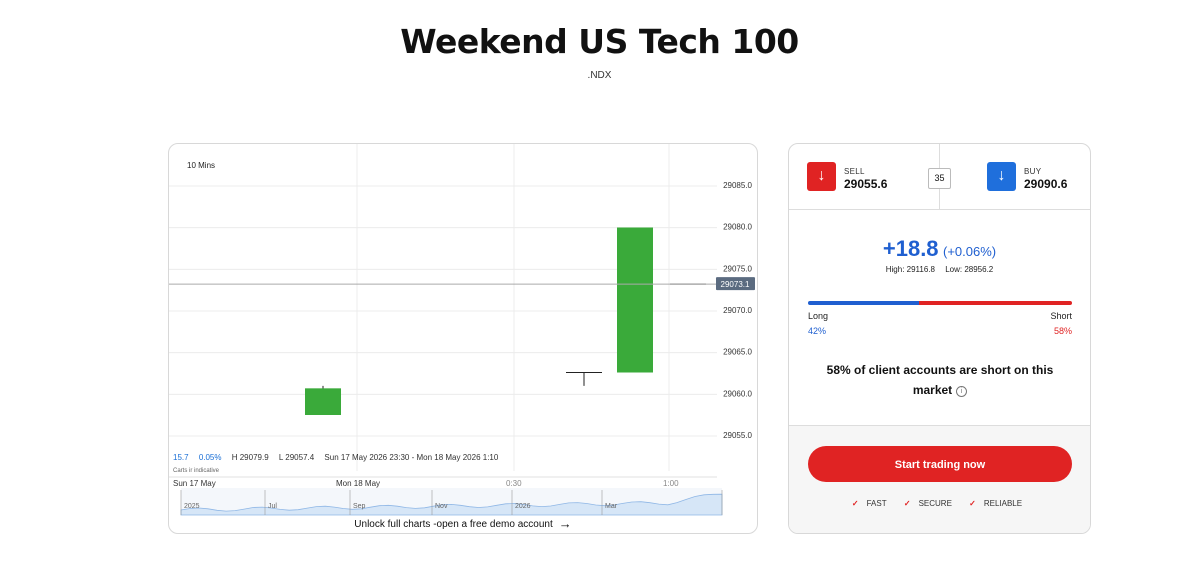  I want to click on short-pct: 58%, so click(1062, 331).